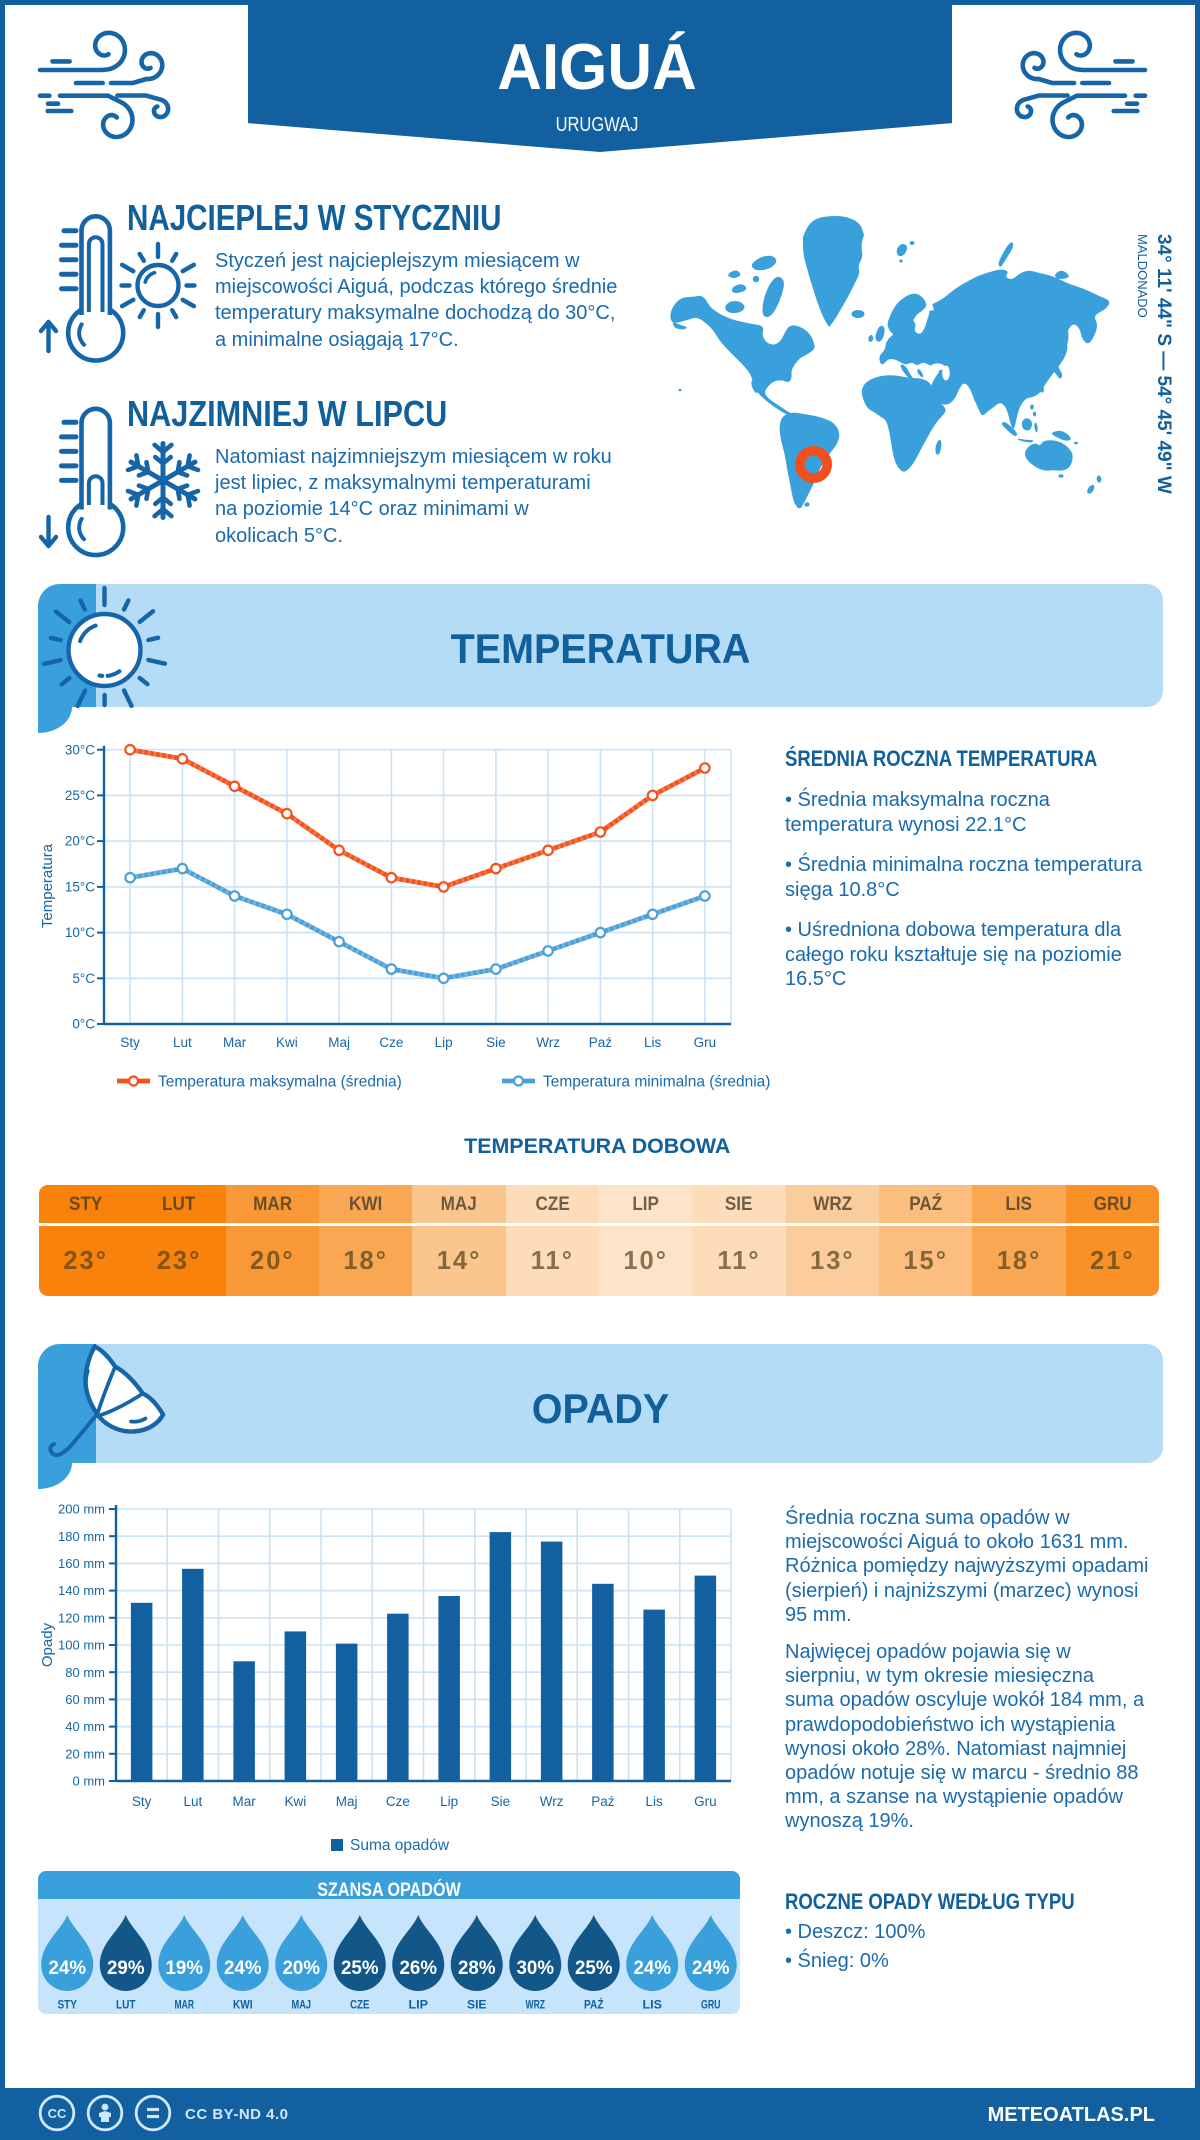 The width and height of the screenshot is (1200, 2140). I want to click on svg-text: 26%, so click(419, 1968).